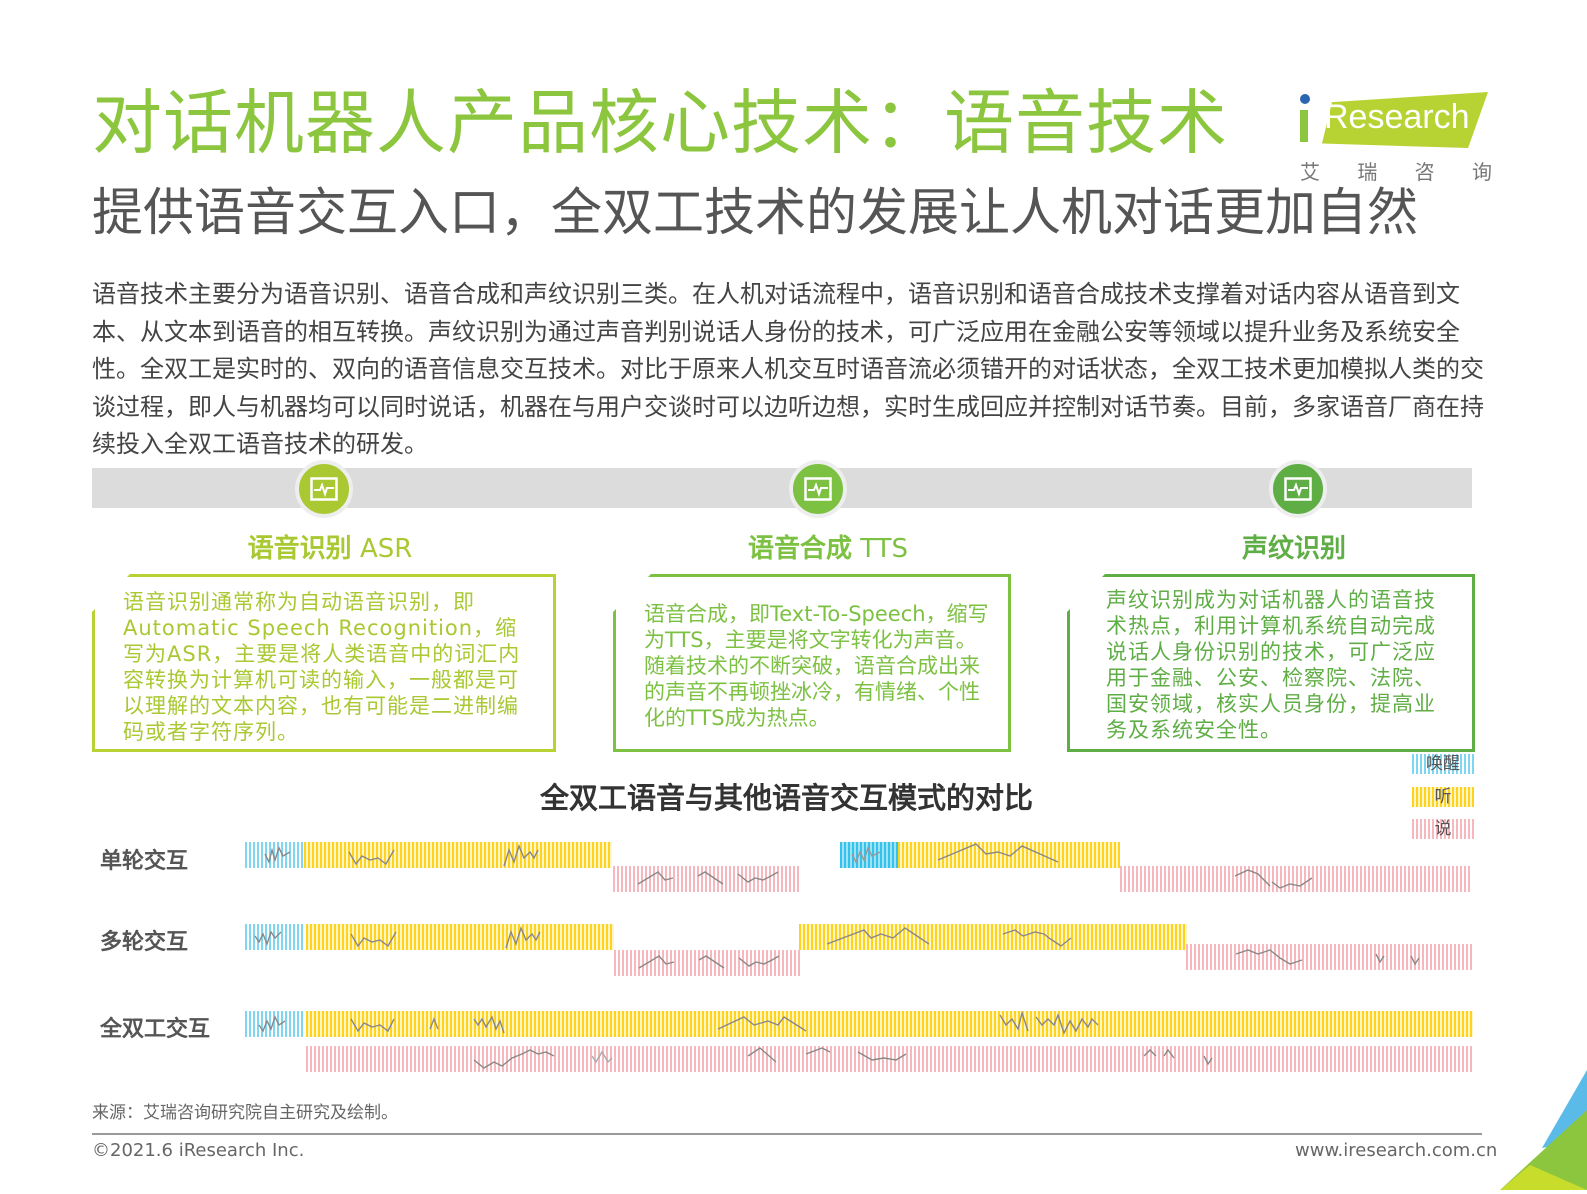 The height and width of the screenshot is (1194, 1587). What do you see at coordinates (155, 1029) in the screenshot?
I see `row-label-full-duplex: 全双工交互` at bounding box center [155, 1029].